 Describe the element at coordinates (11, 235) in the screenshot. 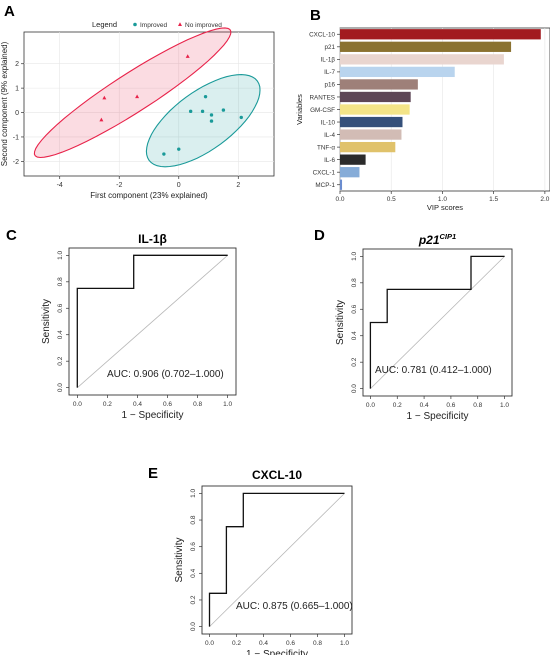

I see `panel-label-c: C` at that location.